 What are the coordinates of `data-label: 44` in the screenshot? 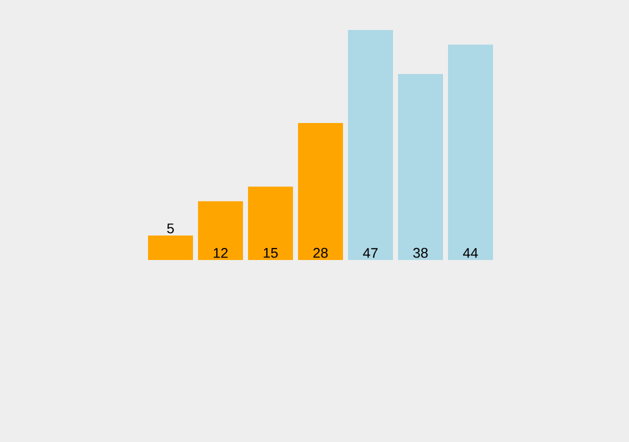 It's located at (470, 253).